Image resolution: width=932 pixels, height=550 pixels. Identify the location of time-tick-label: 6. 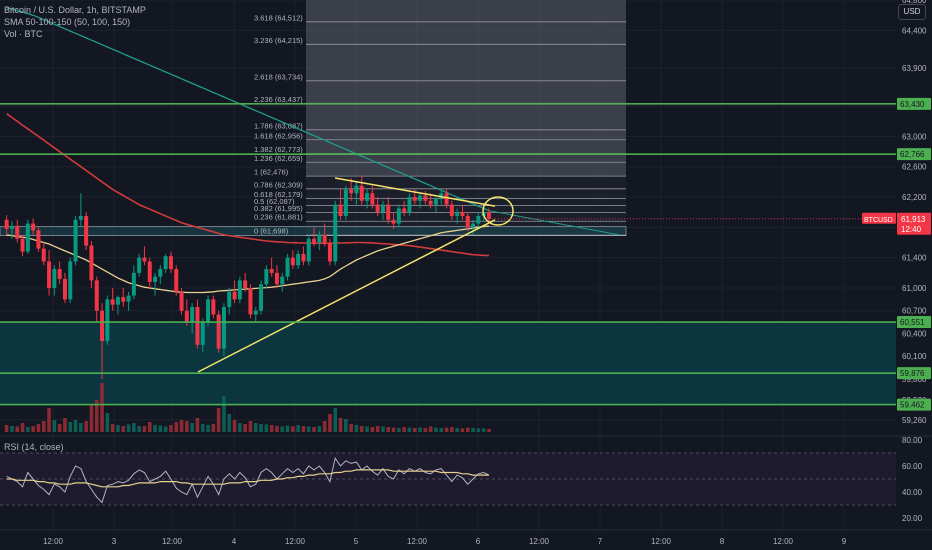
(478, 541).